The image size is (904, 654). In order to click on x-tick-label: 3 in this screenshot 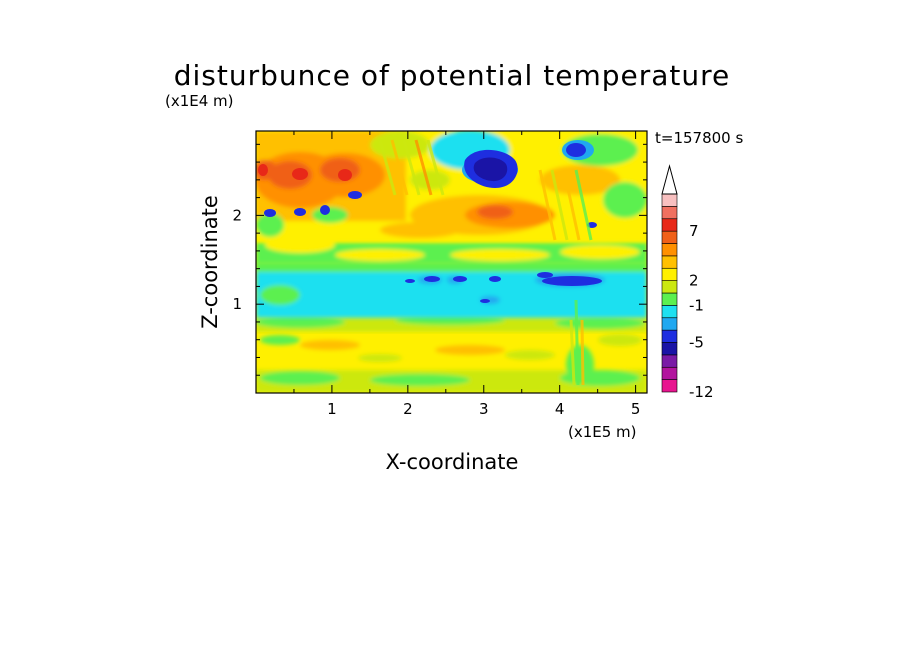, I will do `click(484, 409)`.